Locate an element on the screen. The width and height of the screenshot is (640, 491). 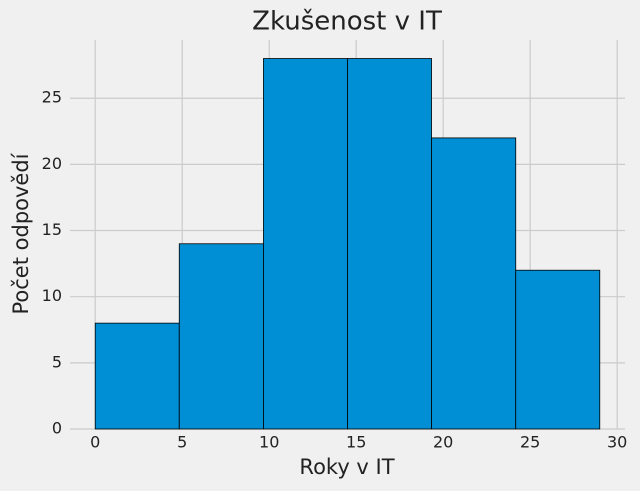
y-tick-label: 10 is located at coordinates (52, 295).